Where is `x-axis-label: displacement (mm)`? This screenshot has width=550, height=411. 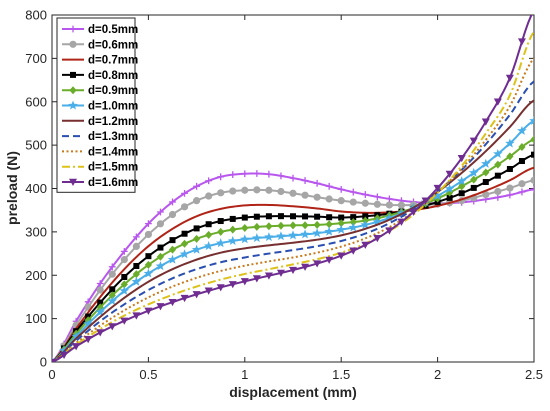
x-axis-label: displacement (mm) is located at coordinates (293, 392).